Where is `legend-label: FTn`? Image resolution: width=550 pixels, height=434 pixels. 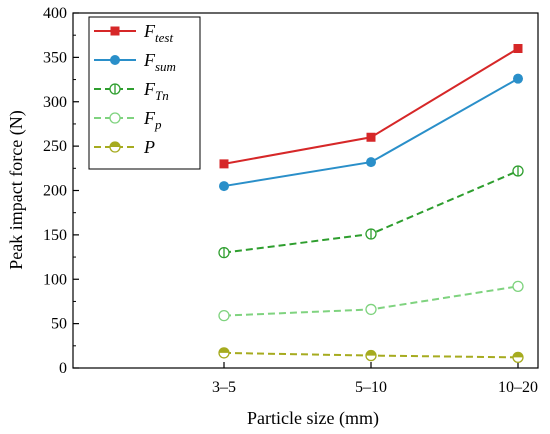
legend-label: FTn is located at coordinates (156, 91).